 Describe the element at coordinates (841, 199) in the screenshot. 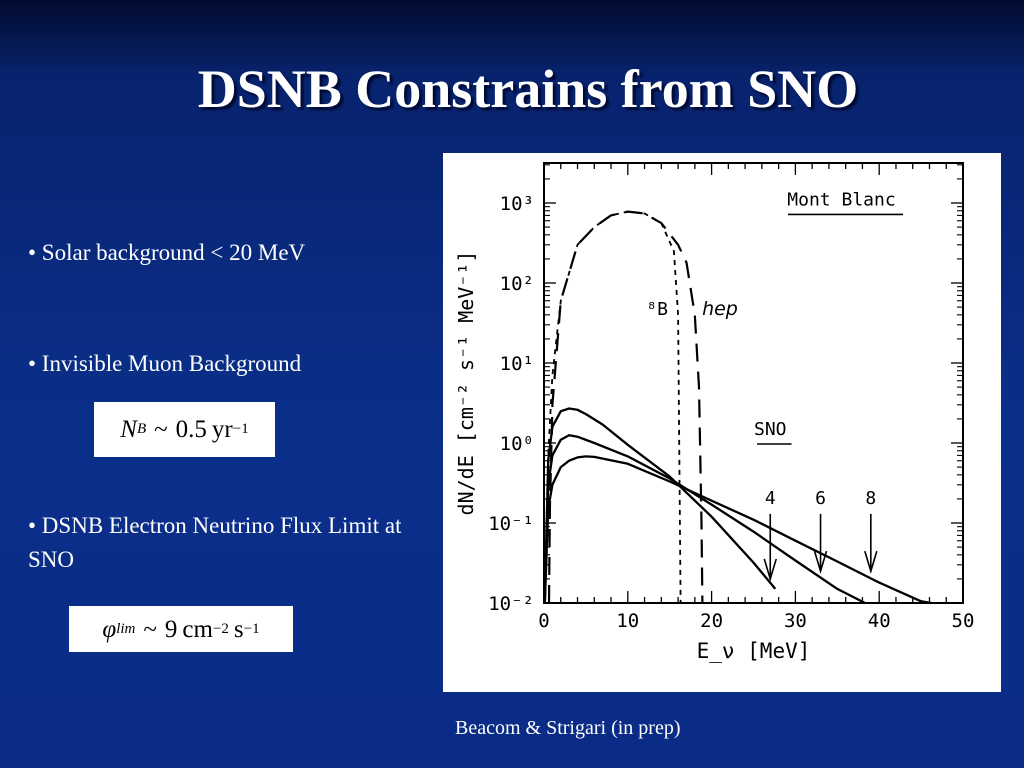

I see `annotation-label: Mont Blanc` at that location.